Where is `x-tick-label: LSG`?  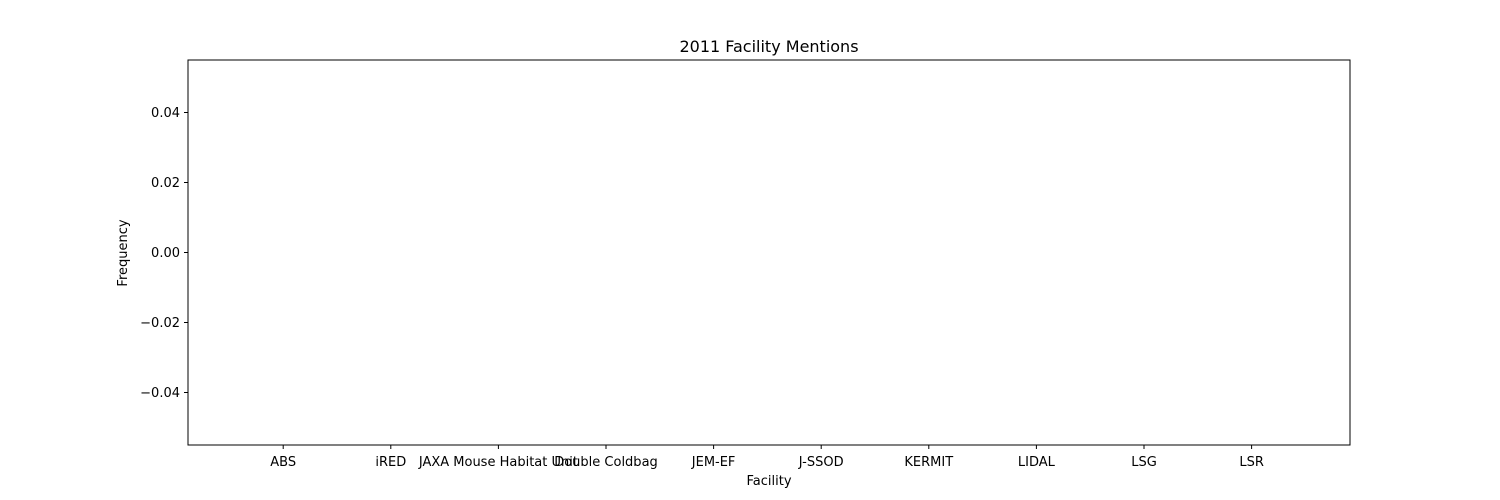
x-tick-label: LSG is located at coordinates (1144, 462).